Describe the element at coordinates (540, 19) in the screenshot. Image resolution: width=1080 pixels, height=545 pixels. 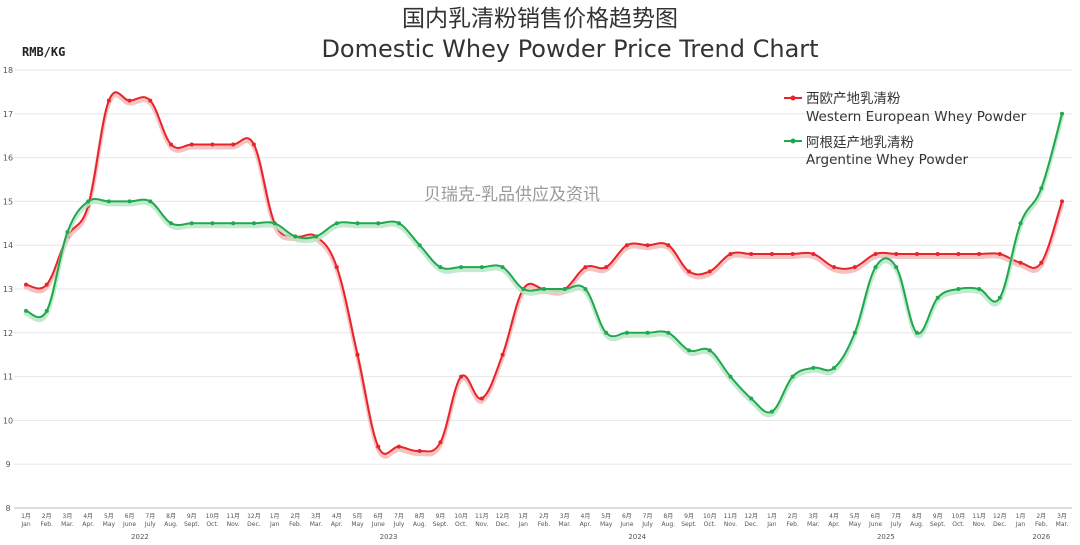
I see `chart-title: 国内乳清粉销售价格趋势图` at that location.